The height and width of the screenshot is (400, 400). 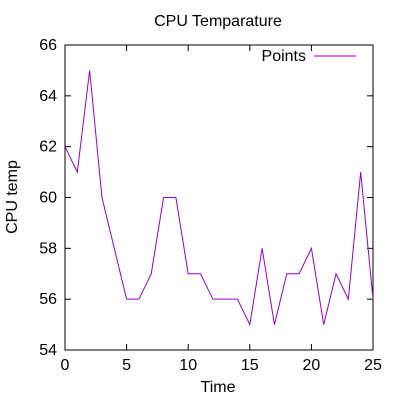 What do you see at coordinates (284, 56) in the screenshot?
I see `legend-label: Points` at bounding box center [284, 56].